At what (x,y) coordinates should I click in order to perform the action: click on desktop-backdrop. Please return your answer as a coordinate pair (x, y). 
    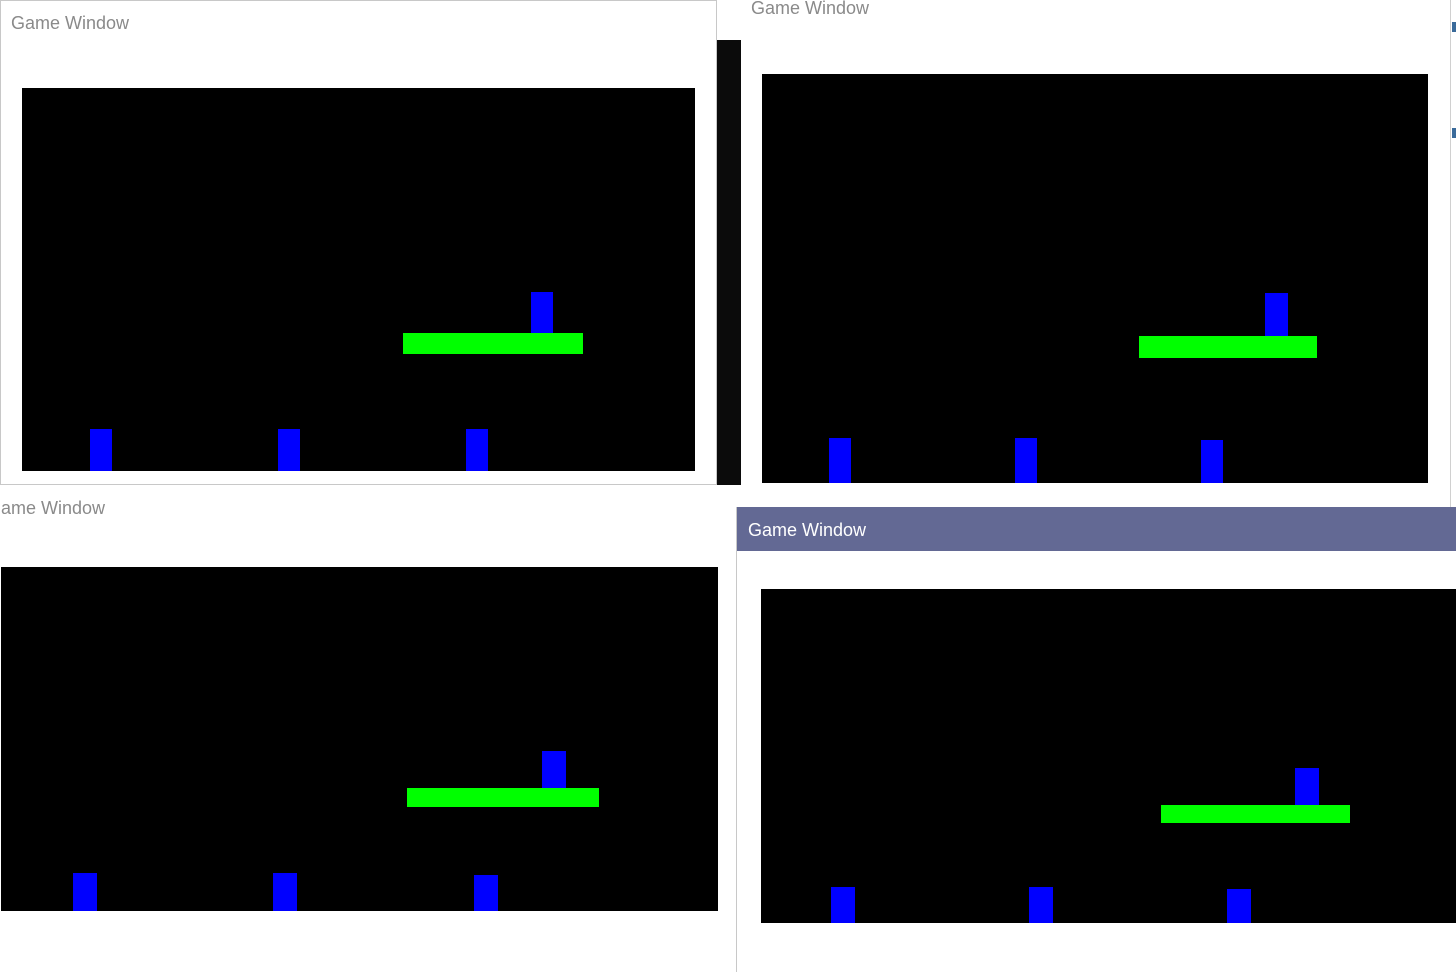
    Looking at the image, I should click on (729, 262).